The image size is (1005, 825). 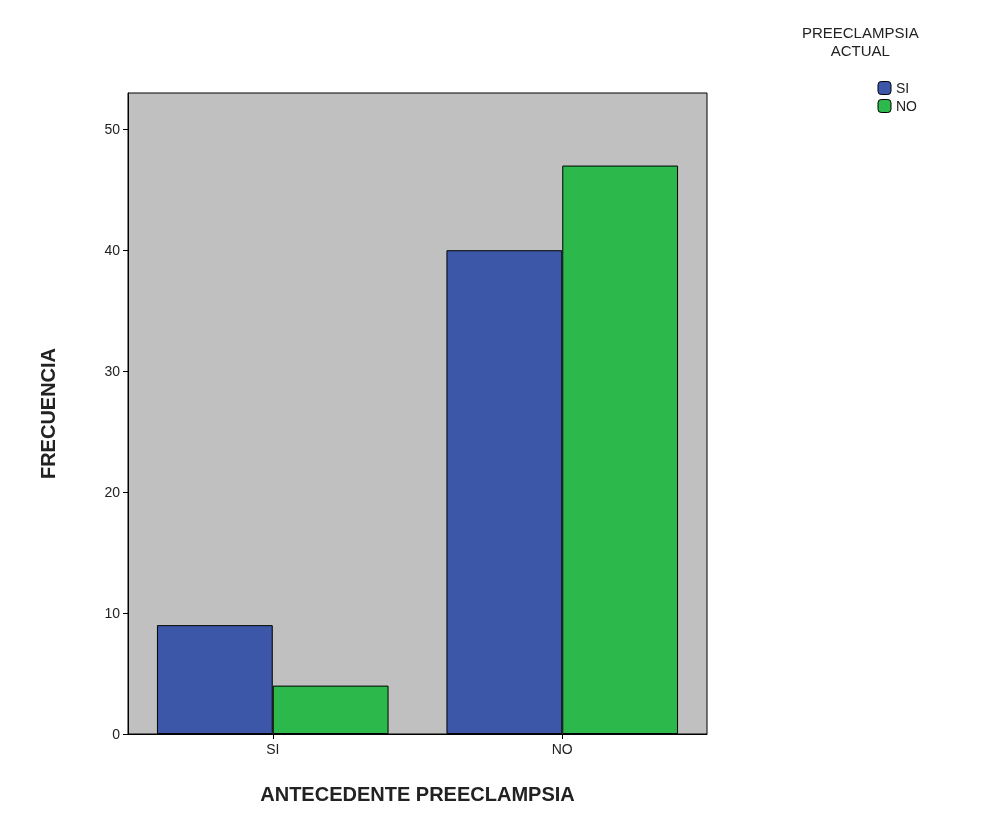 What do you see at coordinates (112, 129) in the screenshot?
I see `y-tick-label: 50` at bounding box center [112, 129].